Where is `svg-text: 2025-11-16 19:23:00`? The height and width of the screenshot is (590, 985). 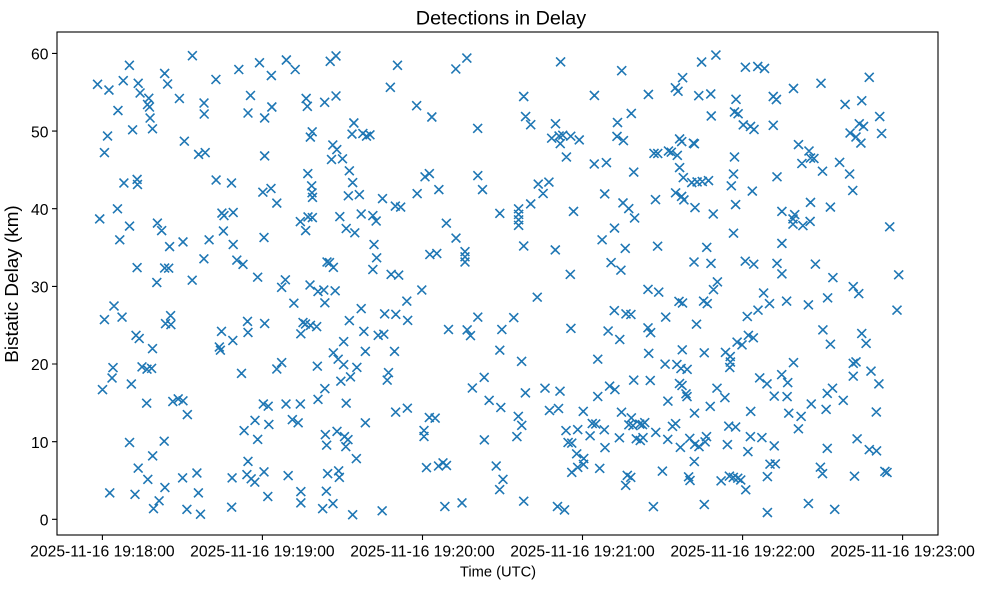 svg-text: 2025-11-16 19:23:00 is located at coordinates (902, 551).